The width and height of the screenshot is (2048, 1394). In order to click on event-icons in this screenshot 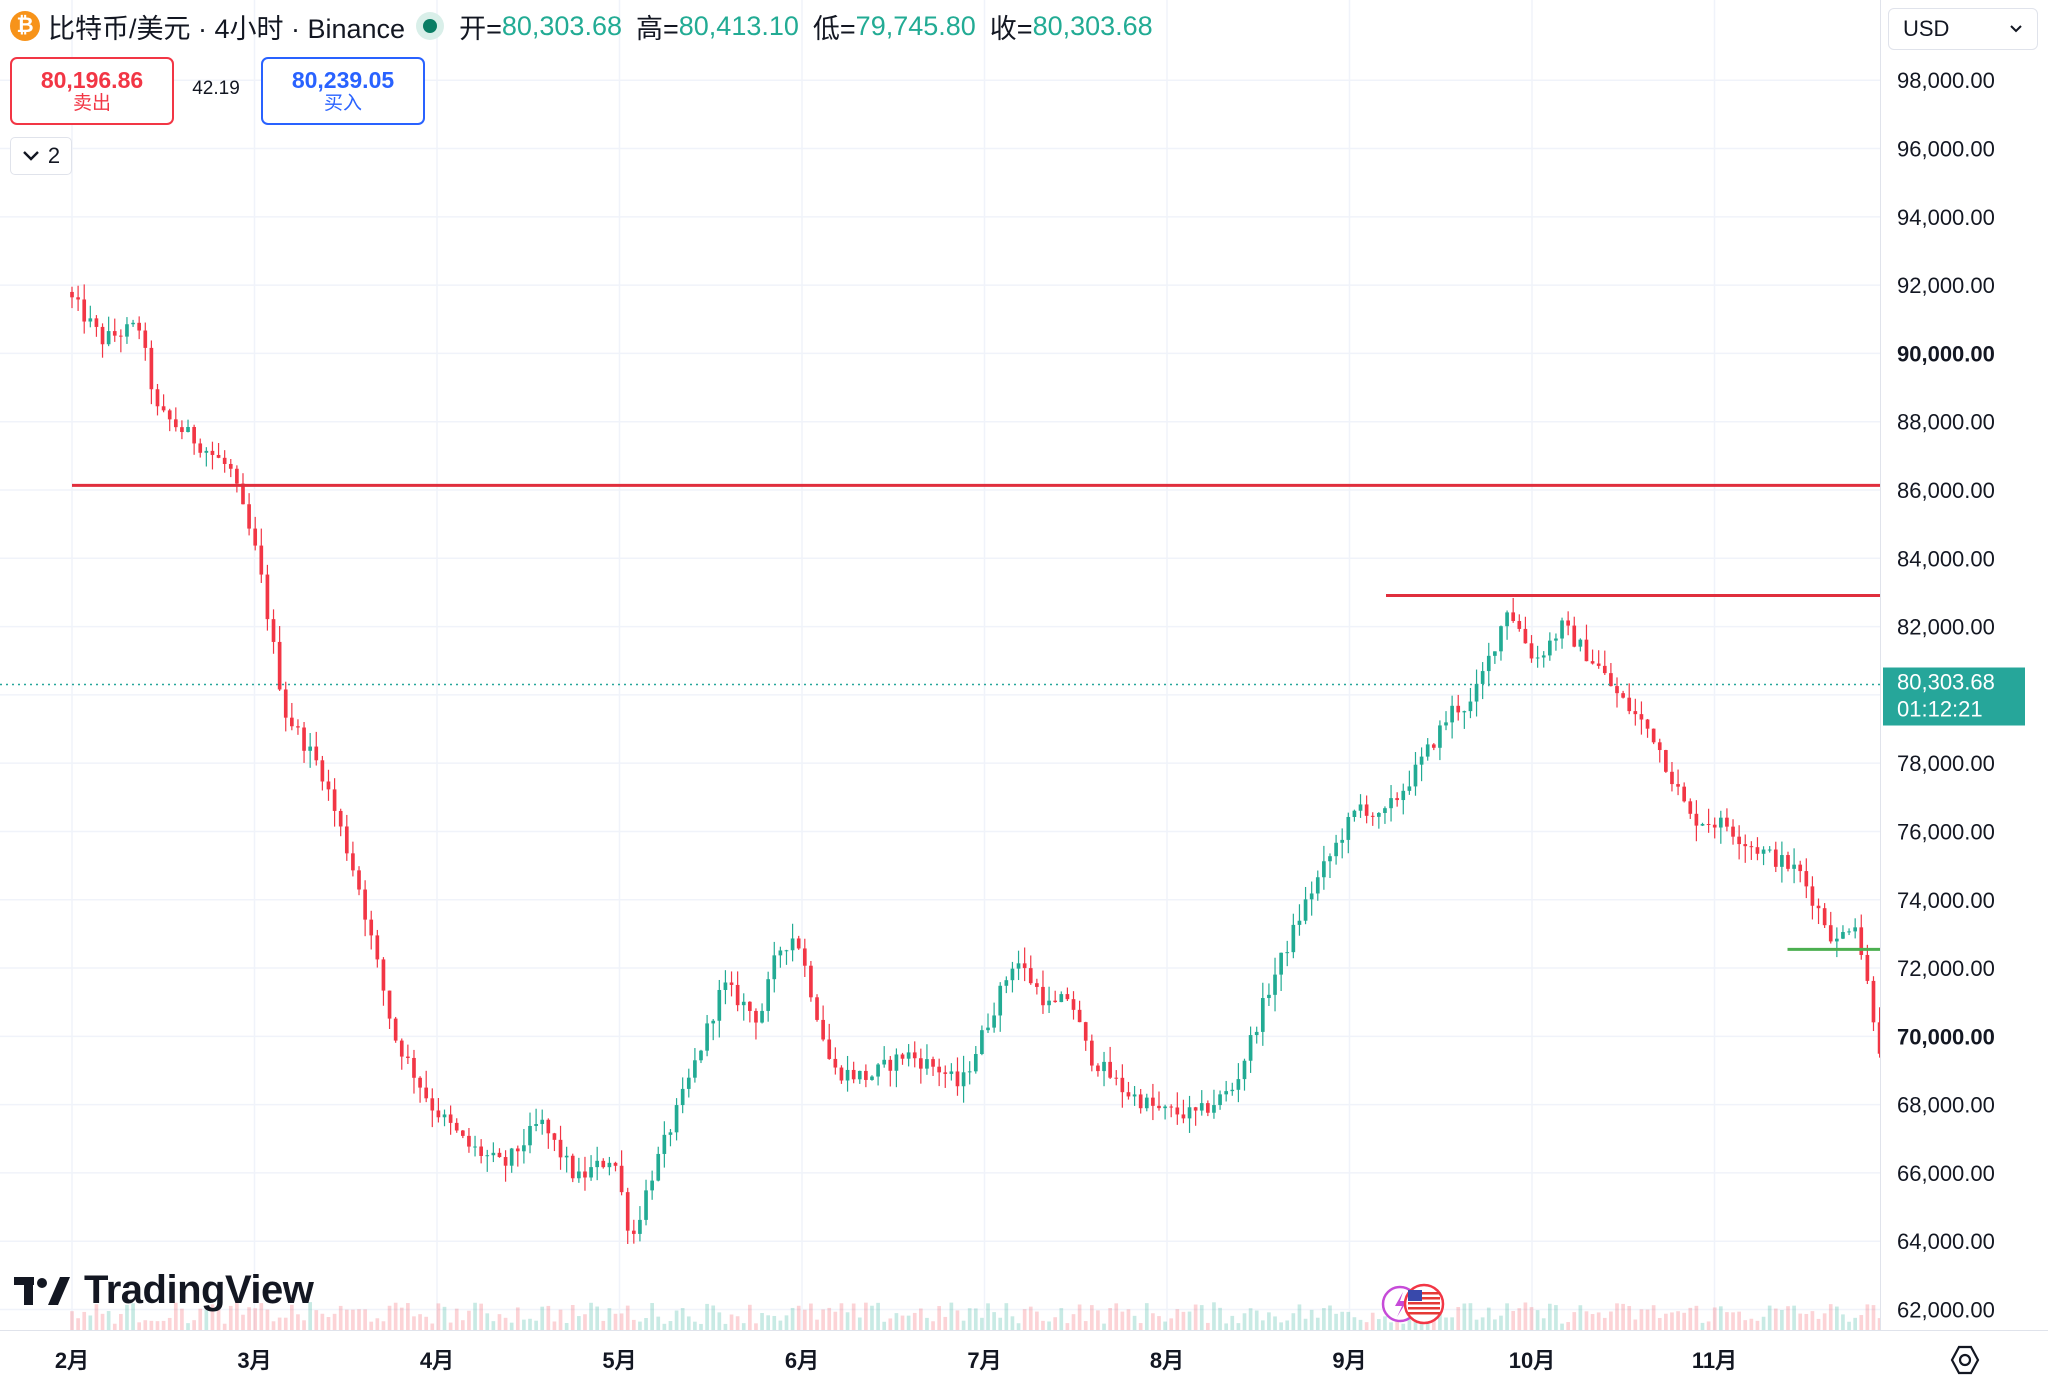, I will do `click(1413, 1304)`.